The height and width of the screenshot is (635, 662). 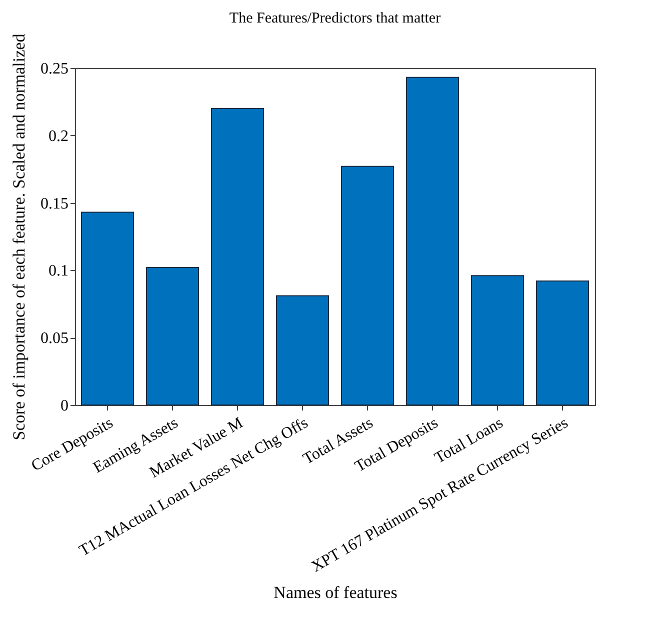 I want to click on x-axis-title: Names of features, so click(x=336, y=592).